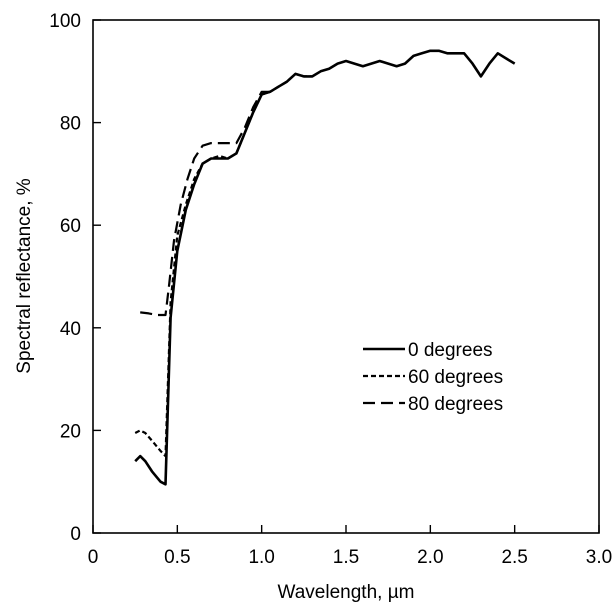 The height and width of the screenshot is (611, 616). Describe the element at coordinates (70, 329) in the screenshot. I see `y-tick-label: 40` at that location.